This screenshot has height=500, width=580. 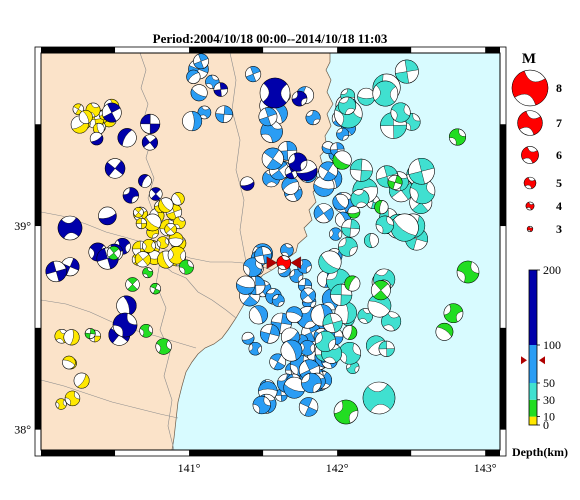 What do you see at coordinates (546, 425) in the screenshot?
I see `depth-tick-label: 0` at bounding box center [546, 425].